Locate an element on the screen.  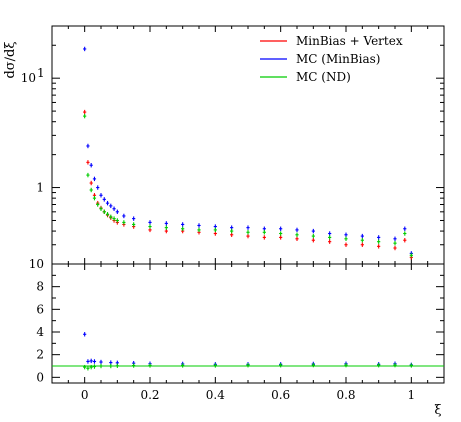
main-y-tick-label: 10 is located at coordinates (28, 78).